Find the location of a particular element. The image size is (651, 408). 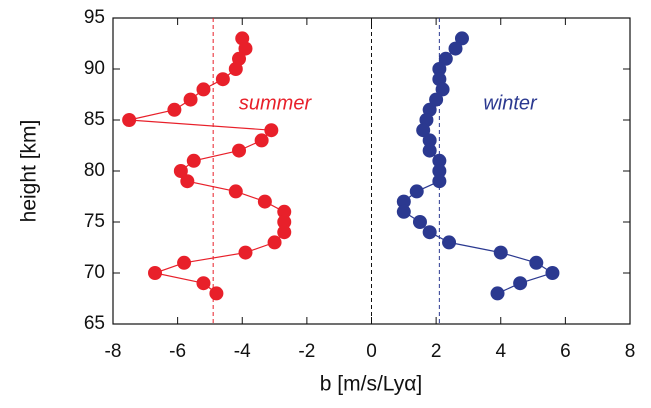

y-tick-label: 65 is located at coordinates (94, 323).